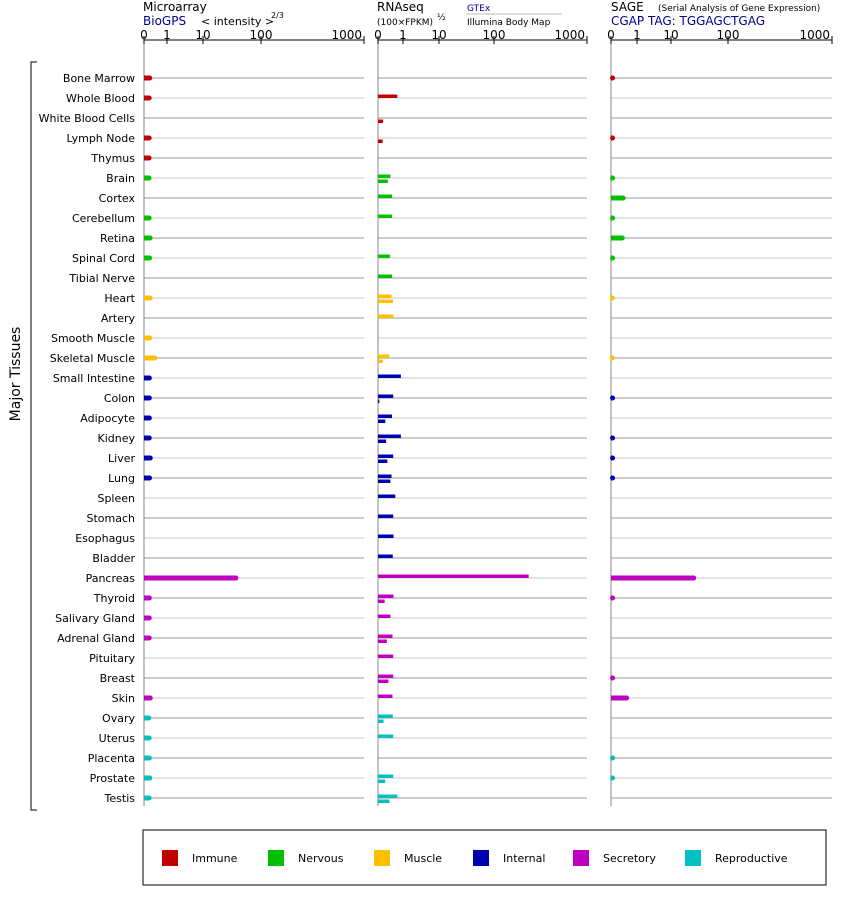 The width and height of the screenshot is (842, 900). Describe the element at coordinates (277, 15) in the screenshot. I see `microarray-scale-exp: 2/3` at that location.